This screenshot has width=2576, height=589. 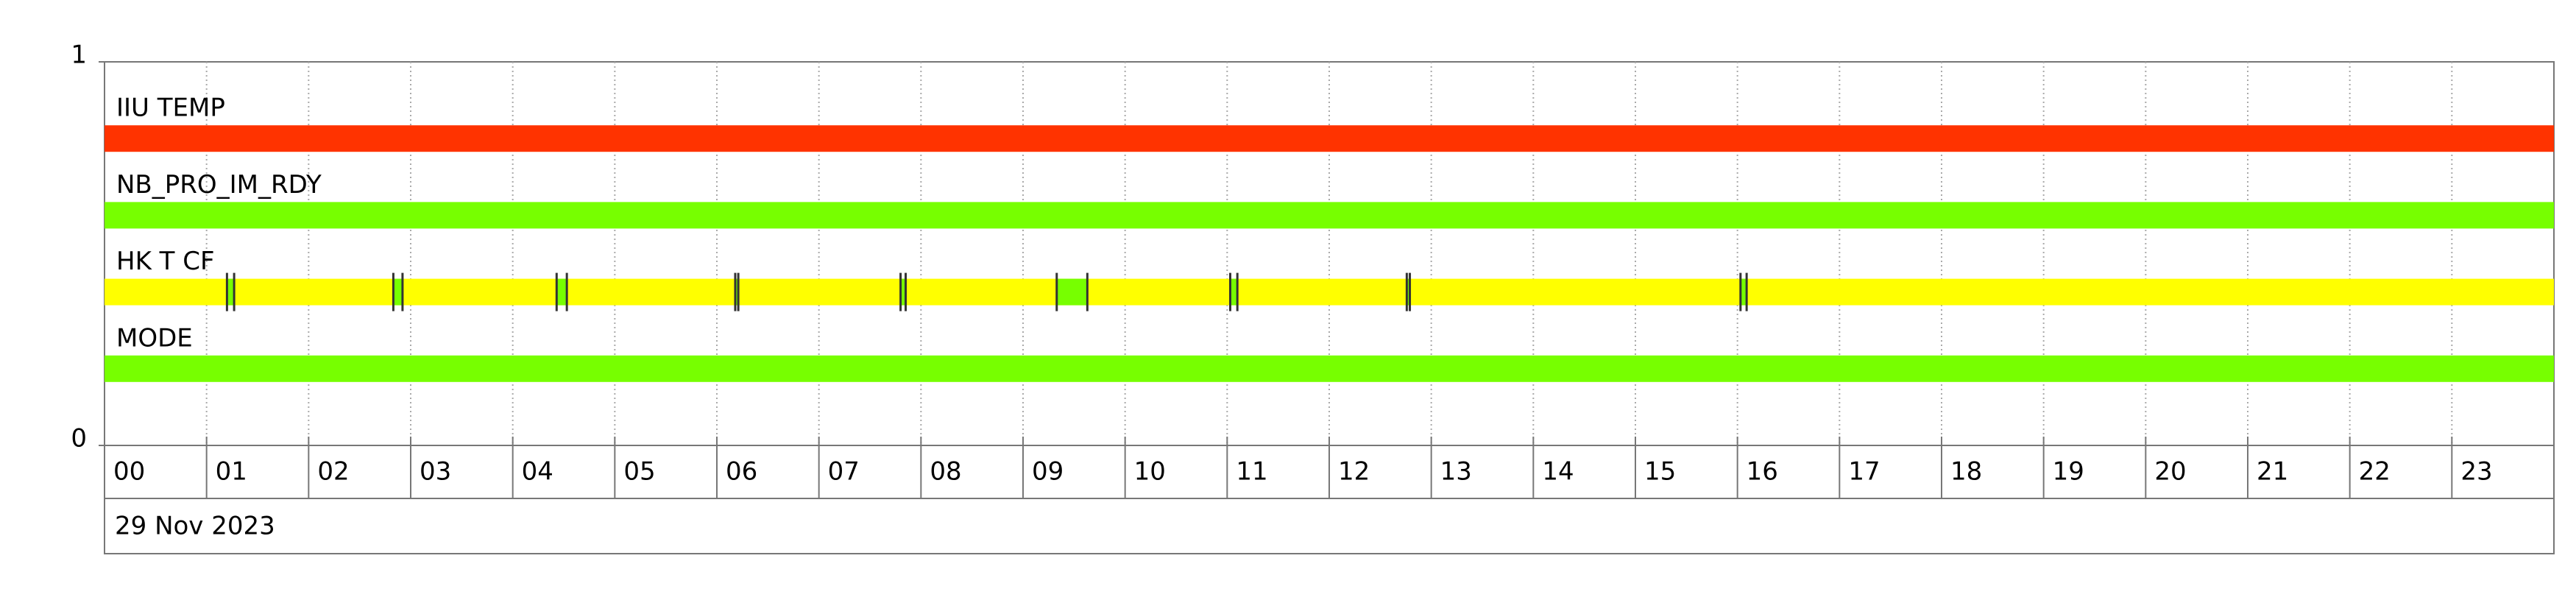 What do you see at coordinates (1354, 472) in the screenshot?
I see `x-tick-label: 12` at bounding box center [1354, 472].